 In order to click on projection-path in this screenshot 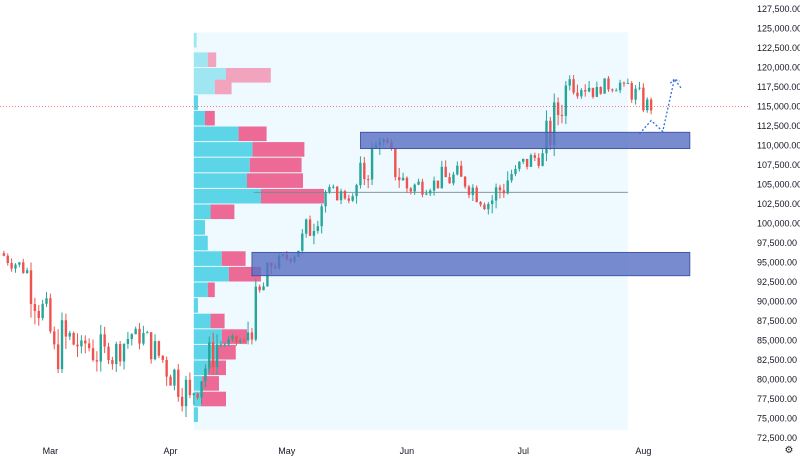, I will do `click(660, 106)`.